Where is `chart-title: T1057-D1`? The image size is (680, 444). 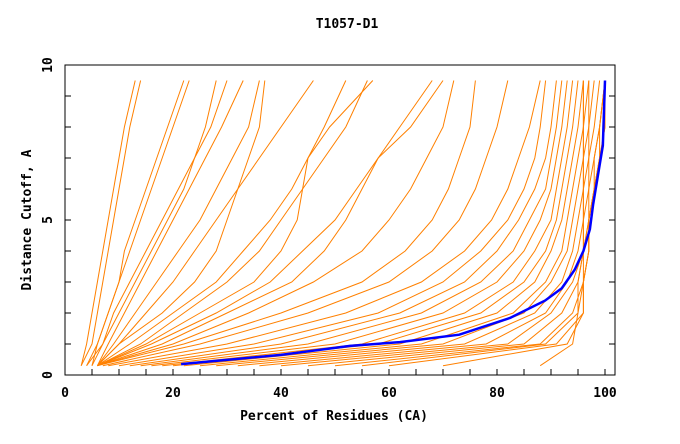
chart-title: T1057-D1 is located at coordinates (347, 24).